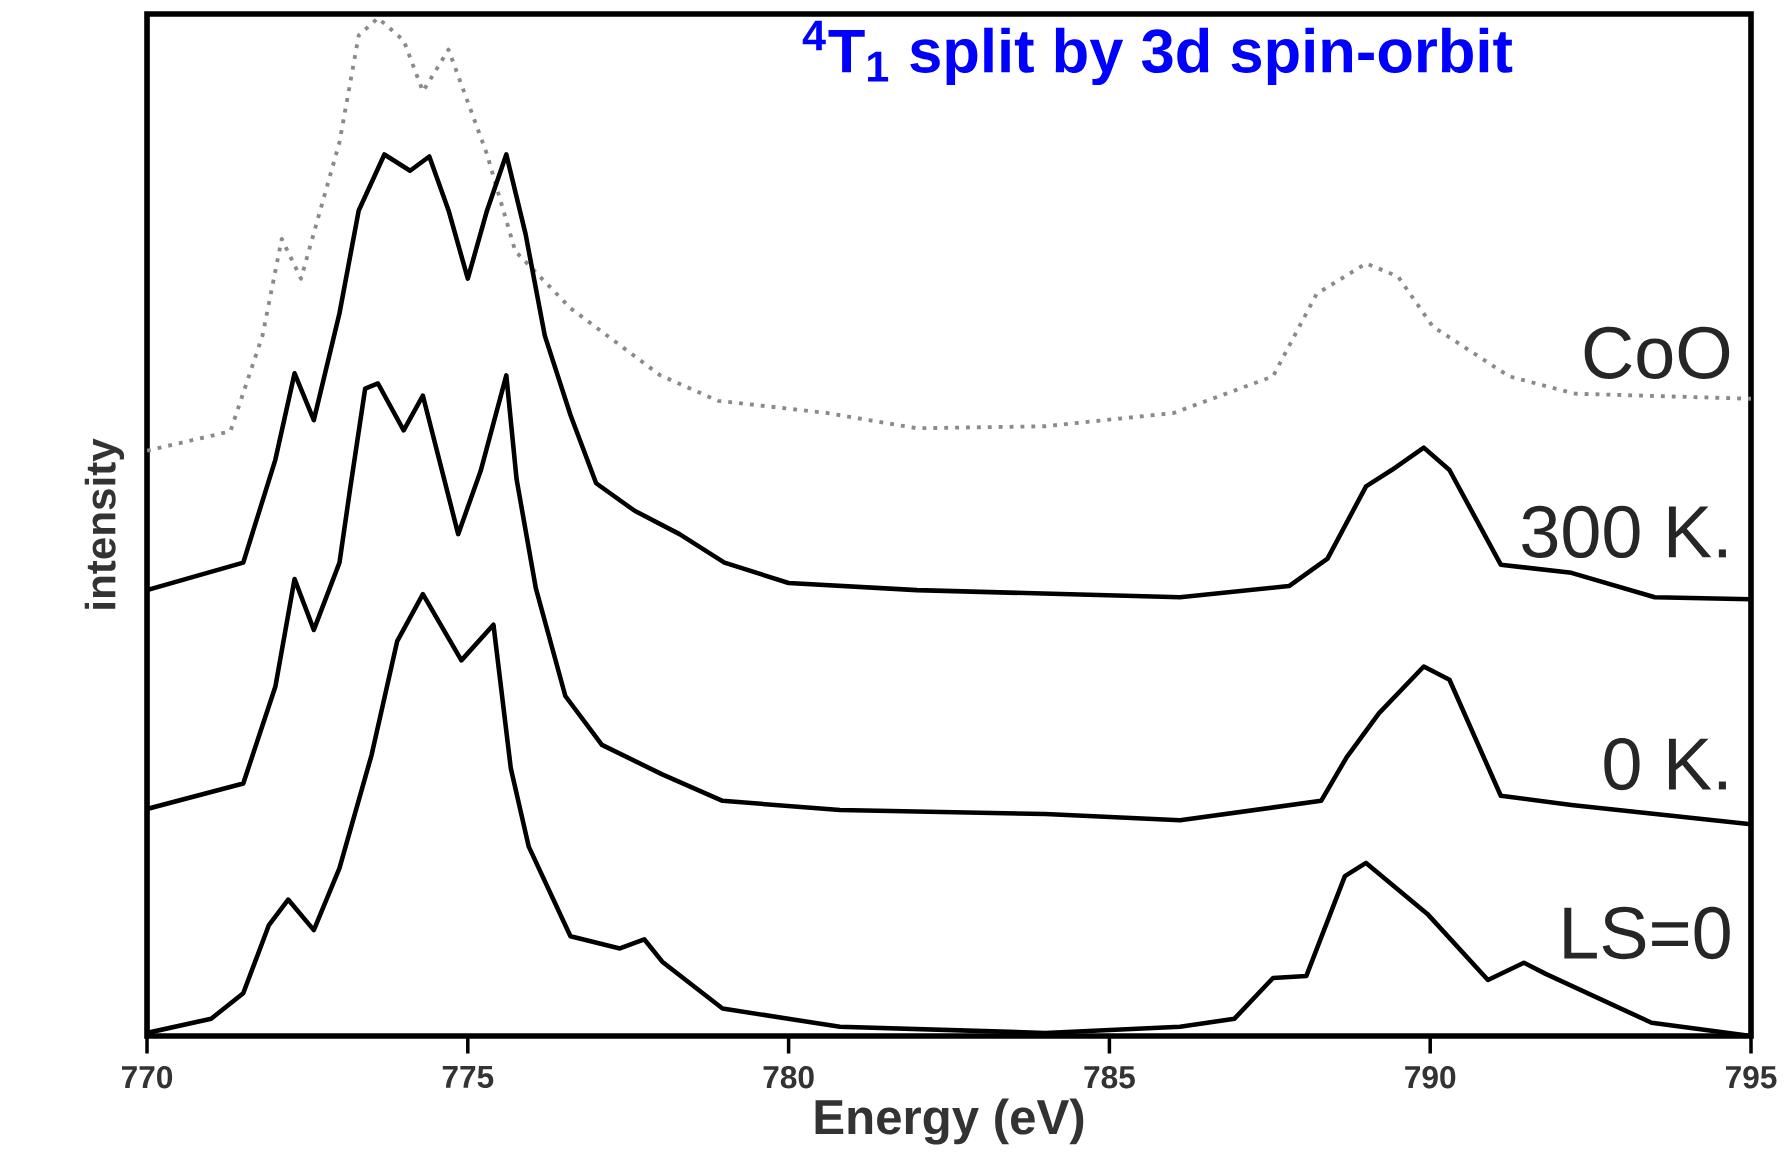  I want to click on x-tick-label: 795, so click(1751, 1077).